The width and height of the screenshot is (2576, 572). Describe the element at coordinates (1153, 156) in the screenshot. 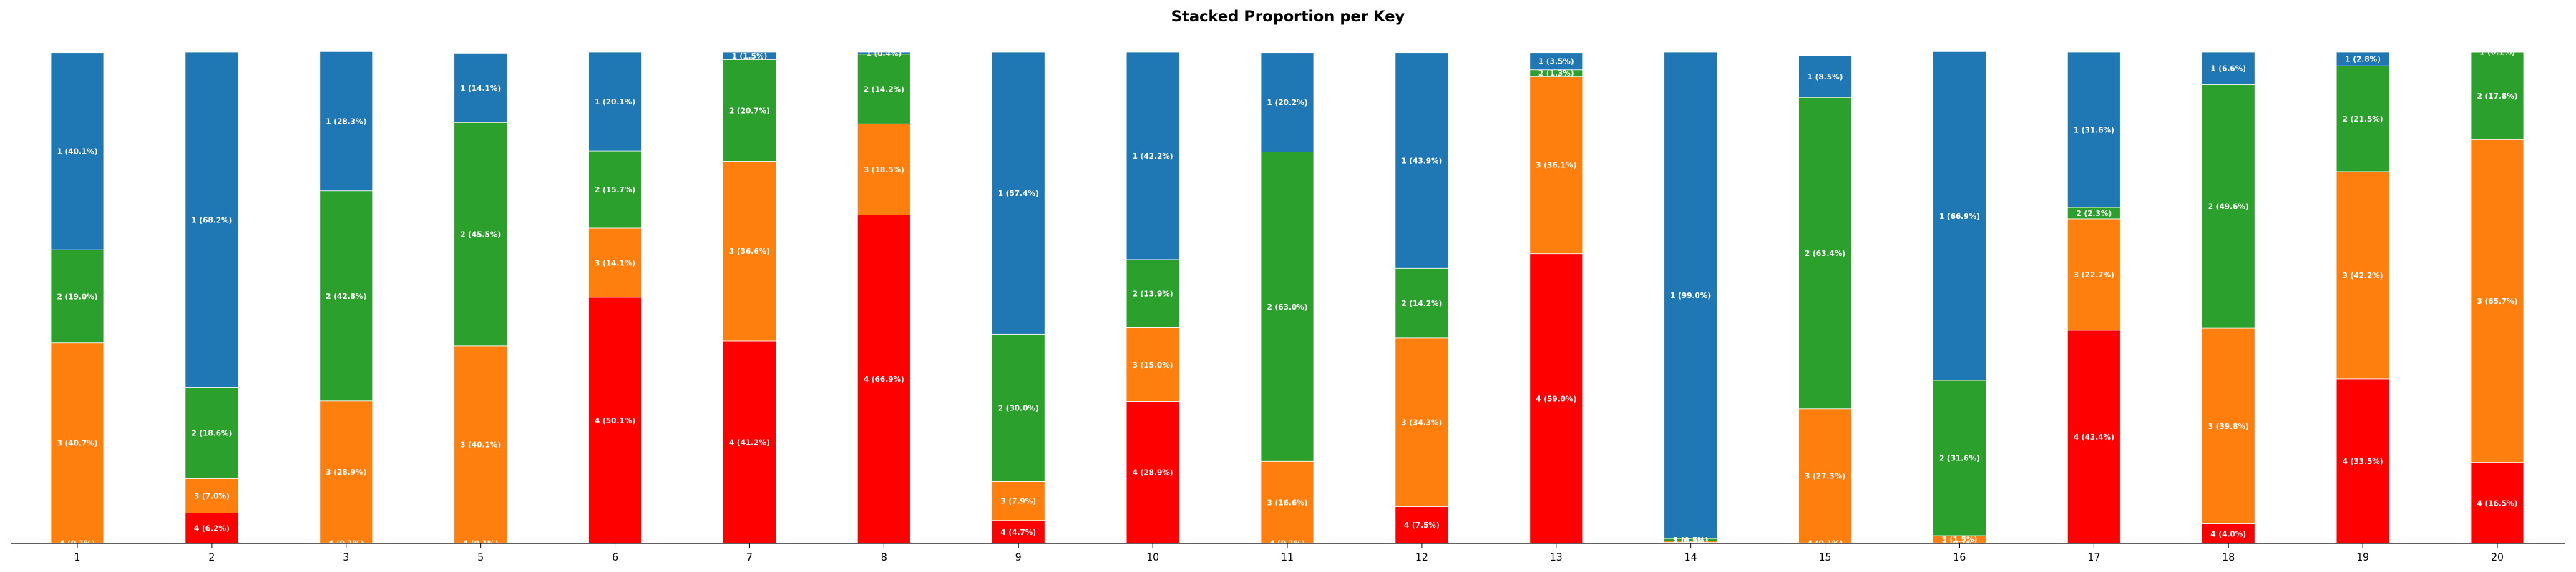

I see `segment-label-10-1: 1 (42.2%)` at that location.